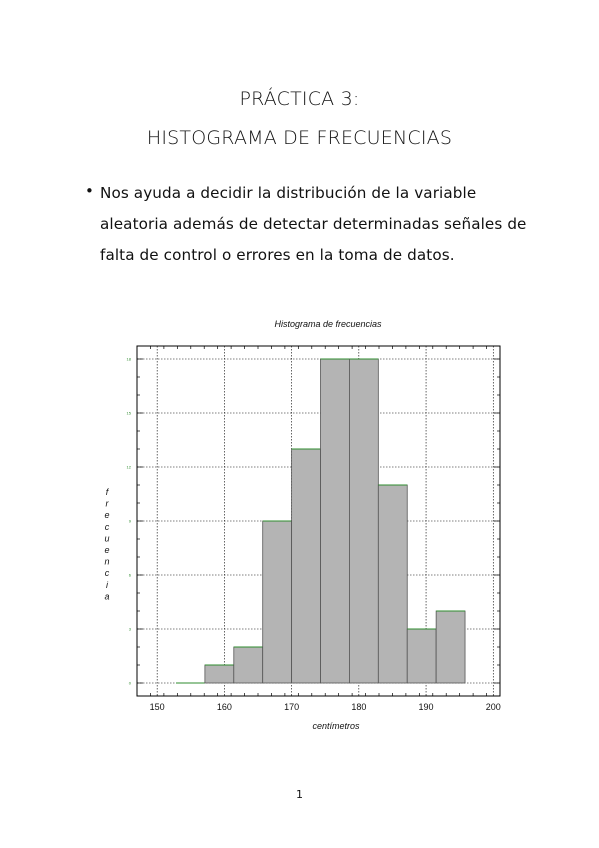  I want to click on x-tick-labels: 150 160 170 180 190 200, so click(325, 707).